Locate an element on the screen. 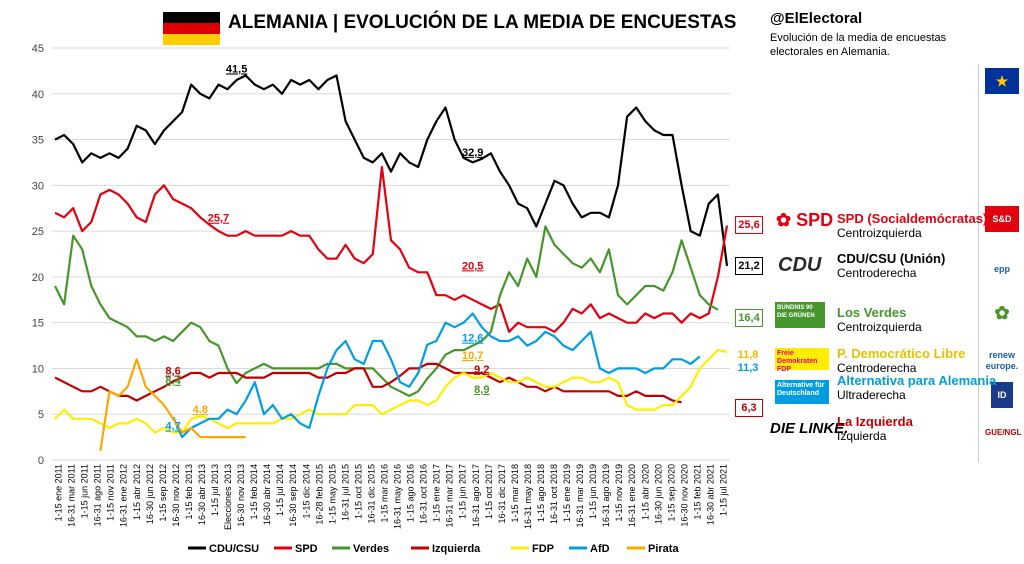 The height and width of the screenshot is (564, 1024). x-tick-label: 16-31 mar 2019 is located at coordinates (580, 496).